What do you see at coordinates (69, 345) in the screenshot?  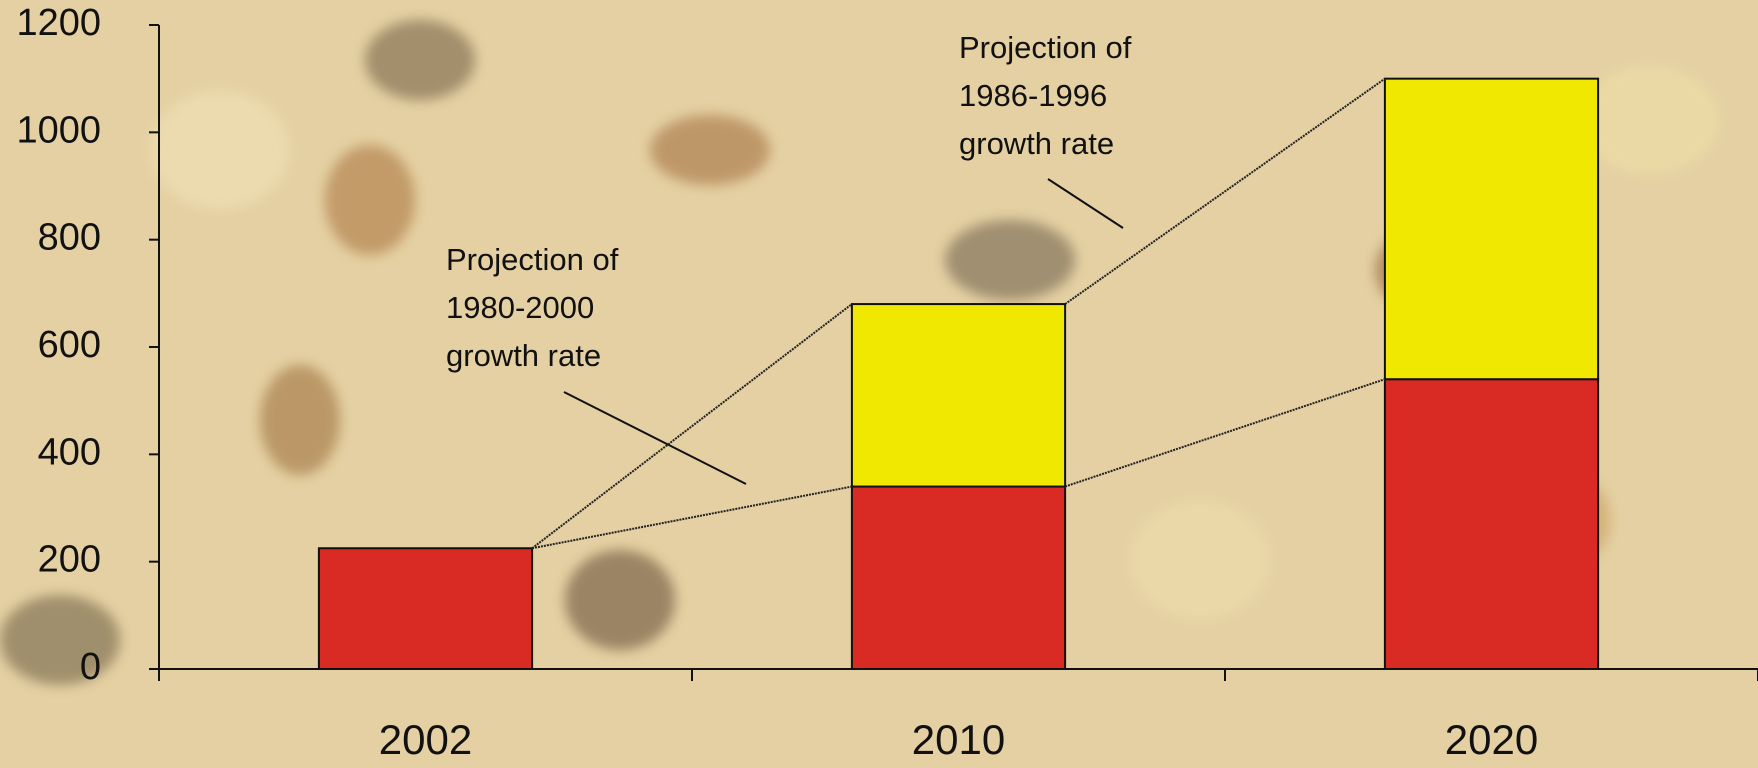 I see `y-tick-label: 600` at bounding box center [69, 345].